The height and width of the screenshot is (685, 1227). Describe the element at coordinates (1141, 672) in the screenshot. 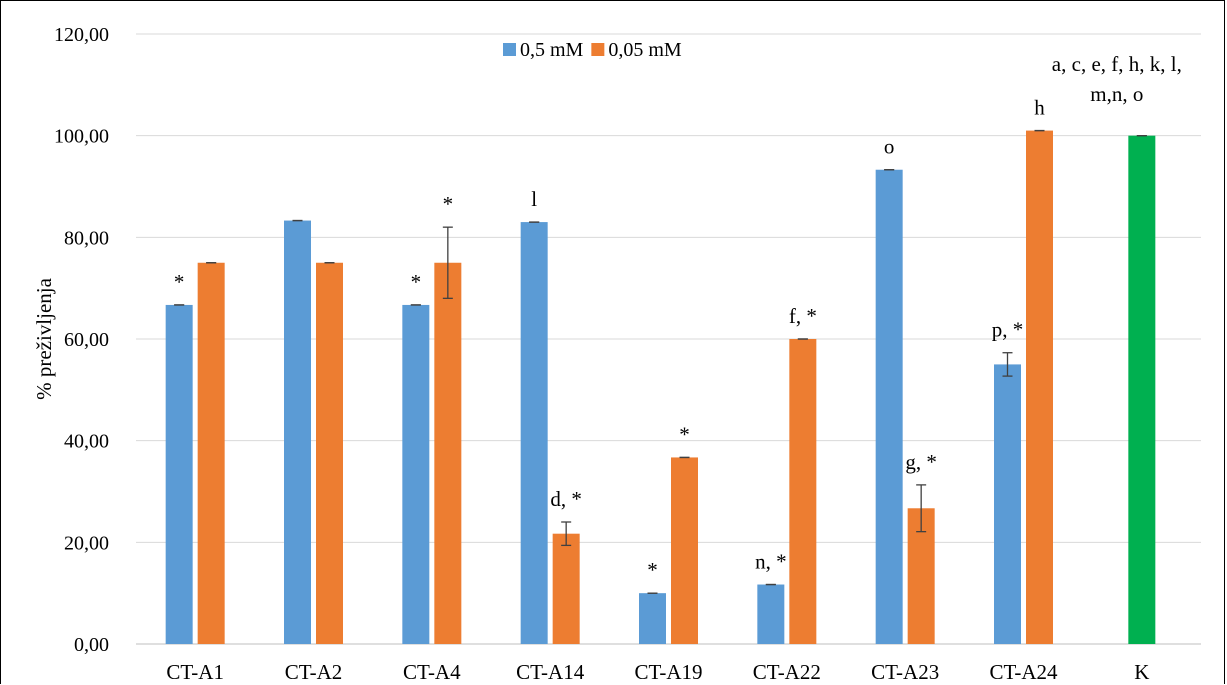

I see `x-tick-label: K` at that location.